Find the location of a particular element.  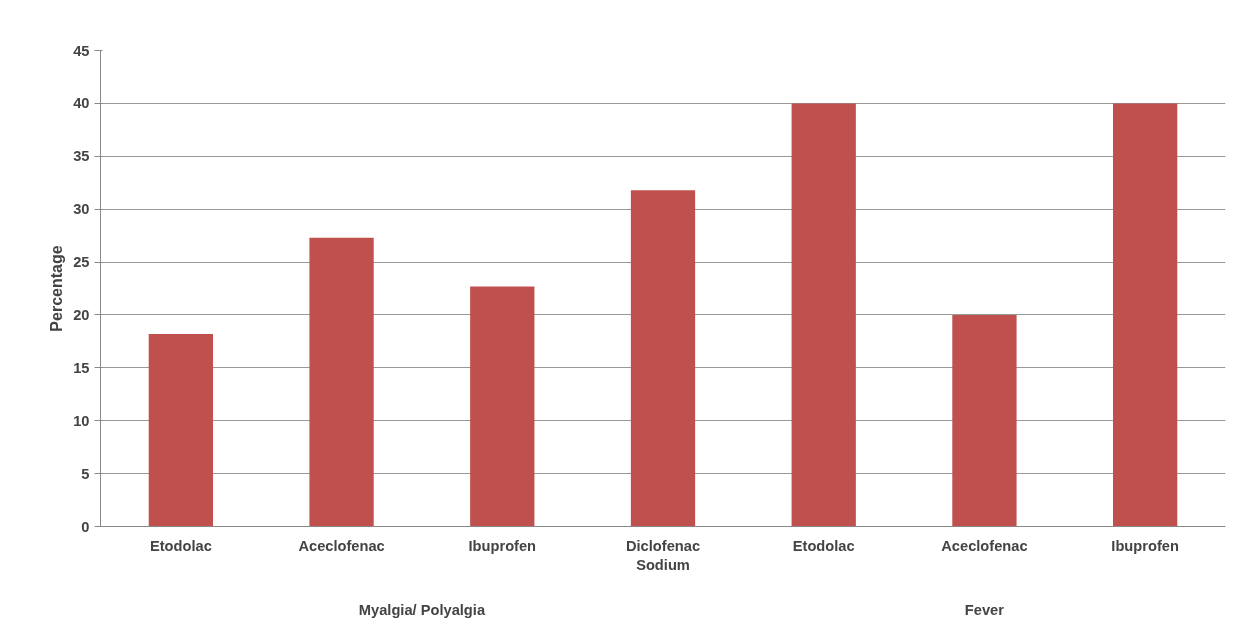

y-tick-label: 10 is located at coordinates (81, 420).